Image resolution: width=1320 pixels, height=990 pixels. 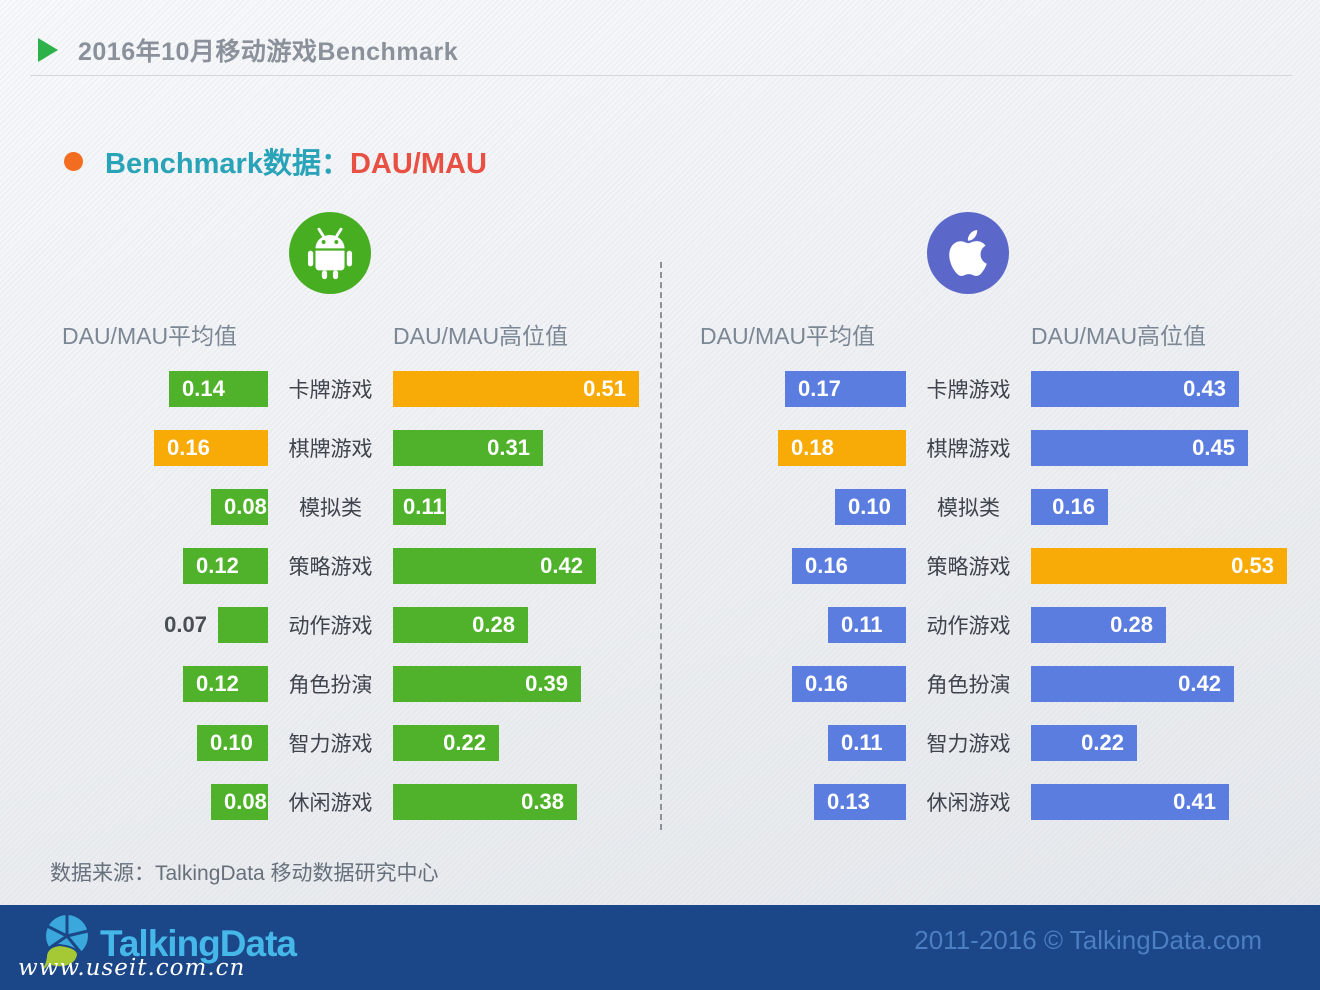 I want to click on high-bar: 0.38, so click(x=485, y=802).